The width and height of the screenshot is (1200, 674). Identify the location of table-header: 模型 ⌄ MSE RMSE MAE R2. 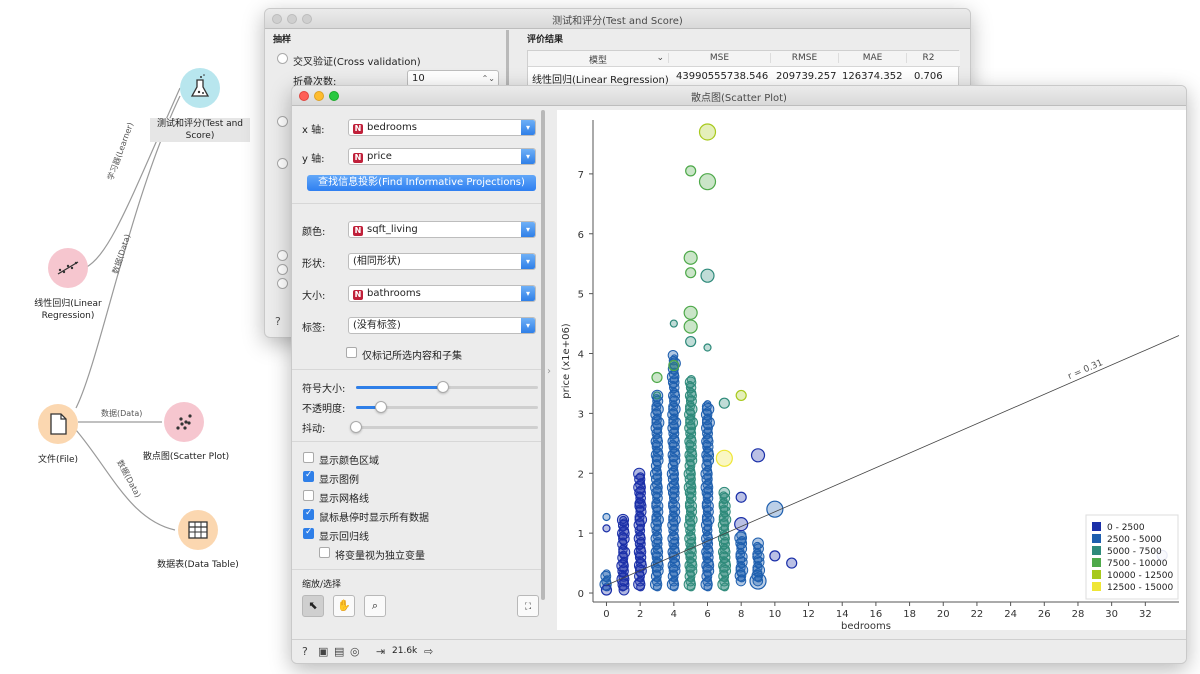
(744, 59).